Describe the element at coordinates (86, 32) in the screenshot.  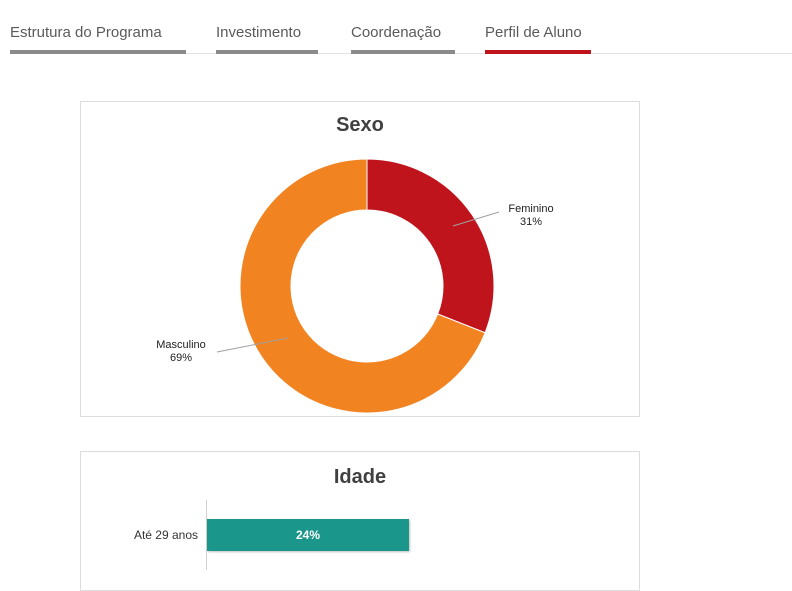
I see `tab-label: Estrutura do Programa` at that location.